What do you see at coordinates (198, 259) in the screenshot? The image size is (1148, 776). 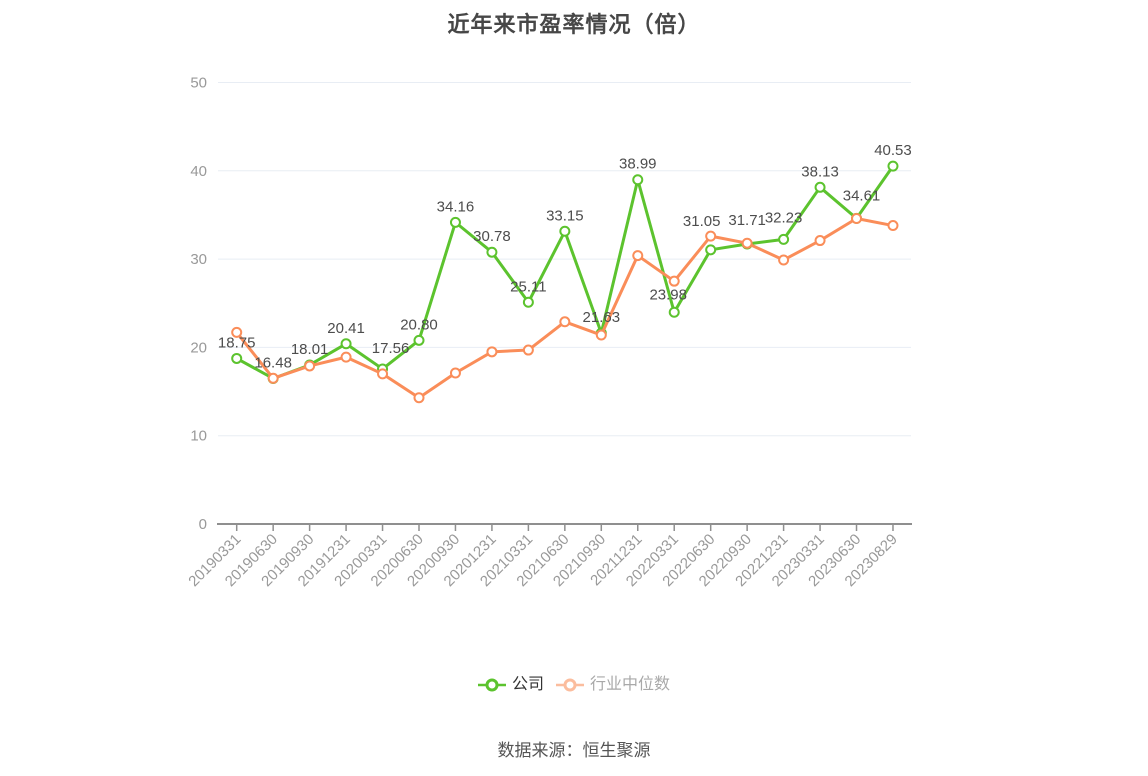 I see `y-axis-tick-label: 30` at bounding box center [198, 259].